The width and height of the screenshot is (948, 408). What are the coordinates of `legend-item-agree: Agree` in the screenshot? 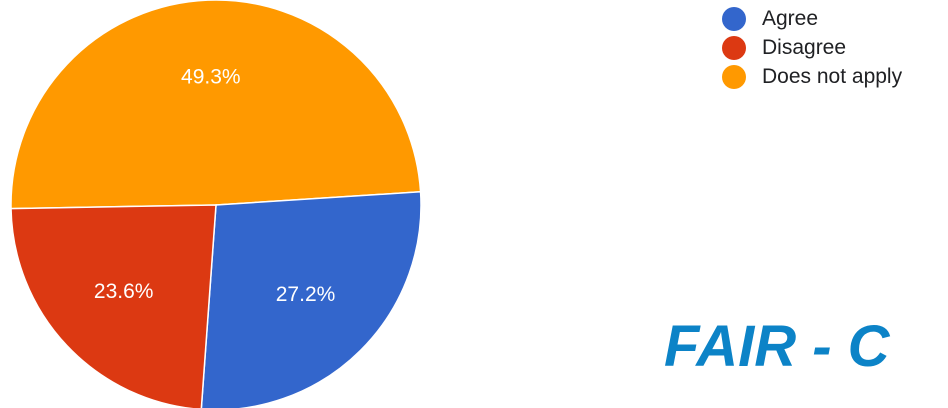 It's located at (812, 18).